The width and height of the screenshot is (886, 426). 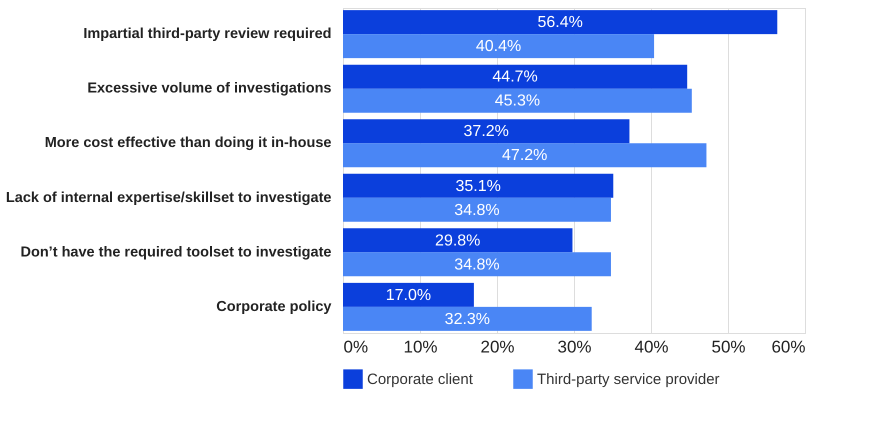 I want to click on data-label: 17.0%, so click(x=409, y=295).